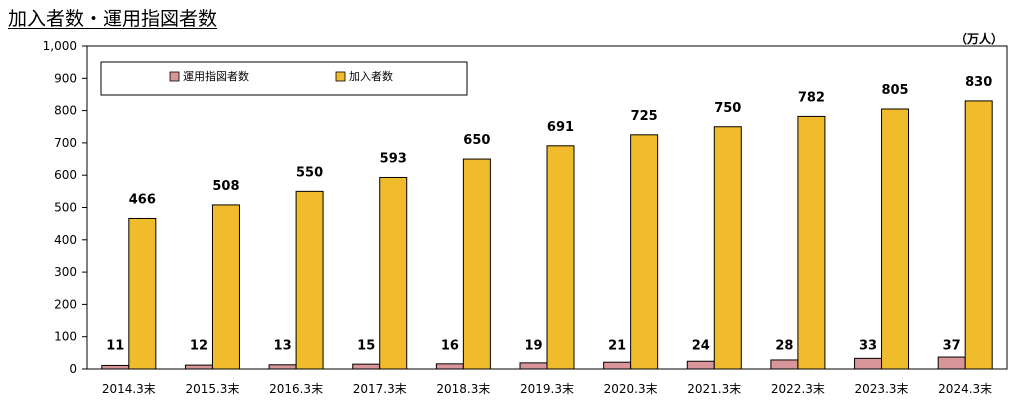 This screenshot has height=405, width=1024. I want to click on legend-swatch-members, so click(340, 76).